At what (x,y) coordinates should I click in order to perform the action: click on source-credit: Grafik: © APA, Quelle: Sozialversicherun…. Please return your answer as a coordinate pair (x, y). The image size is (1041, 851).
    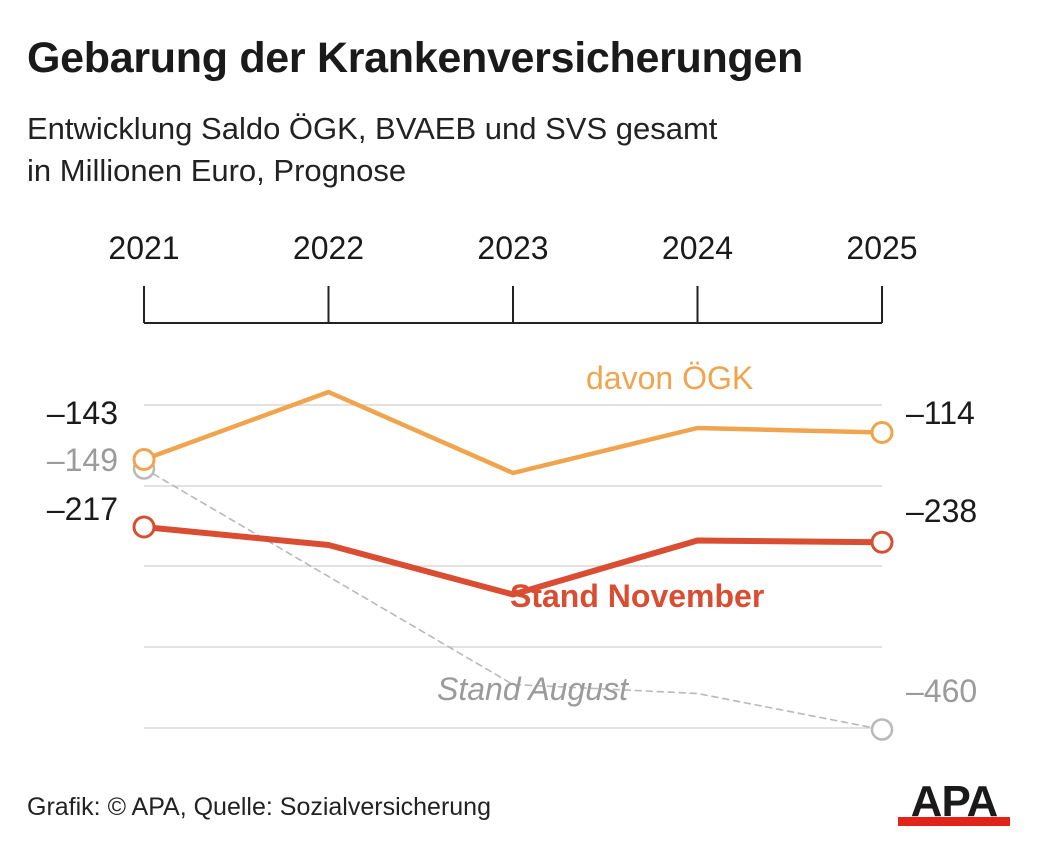
    Looking at the image, I should click on (259, 807).